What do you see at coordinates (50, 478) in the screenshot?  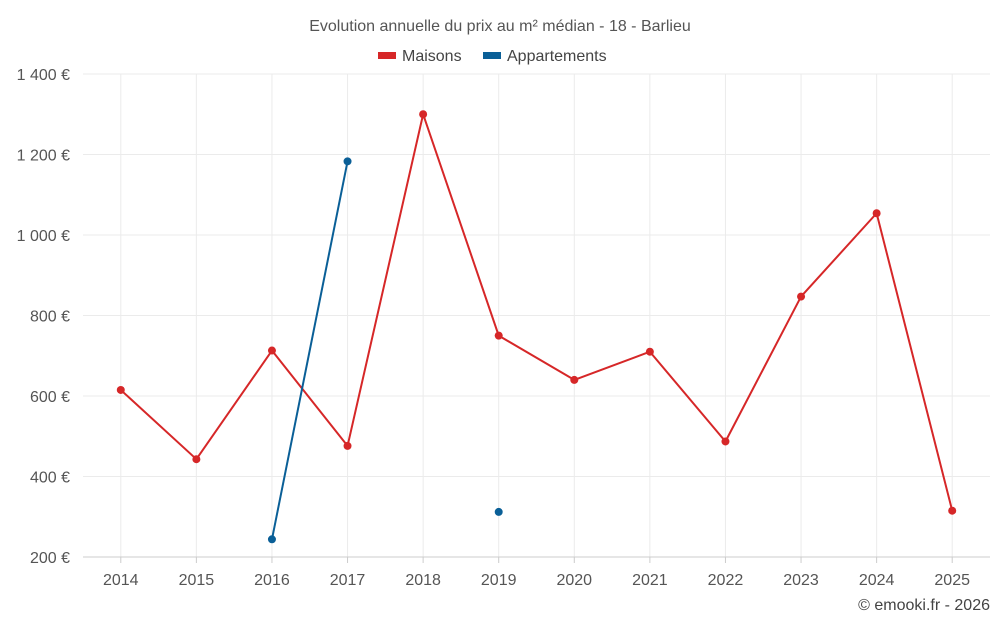 I see `y-tick-label: 400 €` at bounding box center [50, 478].